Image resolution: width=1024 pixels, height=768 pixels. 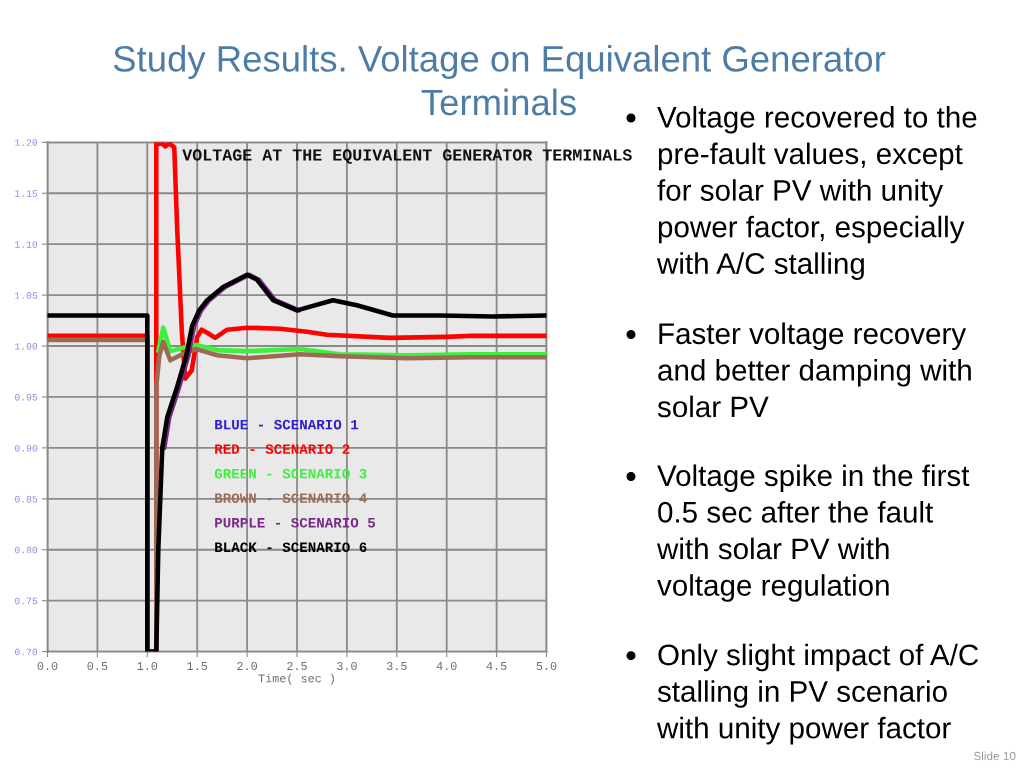 What do you see at coordinates (297, 665) in the screenshot?
I see `x-tick-label: 2.5` at bounding box center [297, 665].